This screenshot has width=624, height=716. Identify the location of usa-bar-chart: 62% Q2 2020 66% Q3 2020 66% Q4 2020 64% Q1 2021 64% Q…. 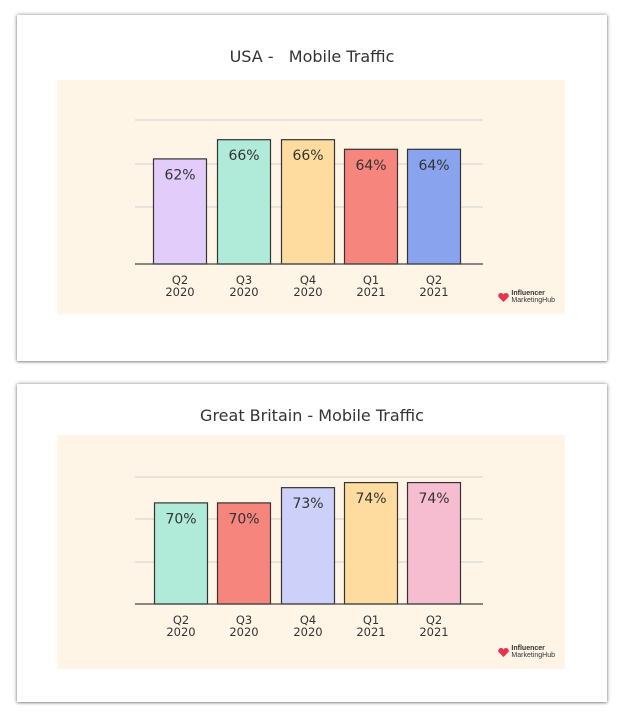
(309, 209).